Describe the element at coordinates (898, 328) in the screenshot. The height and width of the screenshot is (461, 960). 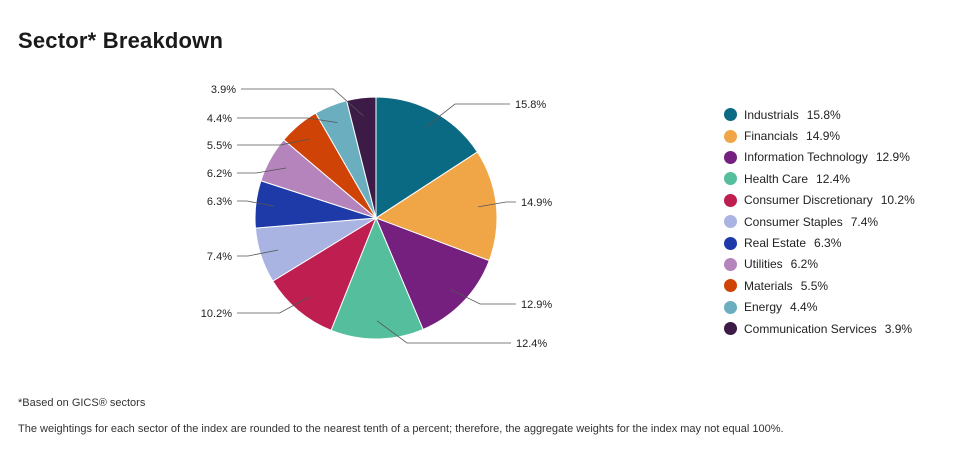
I see `legend-value: 3.9%` at that location.